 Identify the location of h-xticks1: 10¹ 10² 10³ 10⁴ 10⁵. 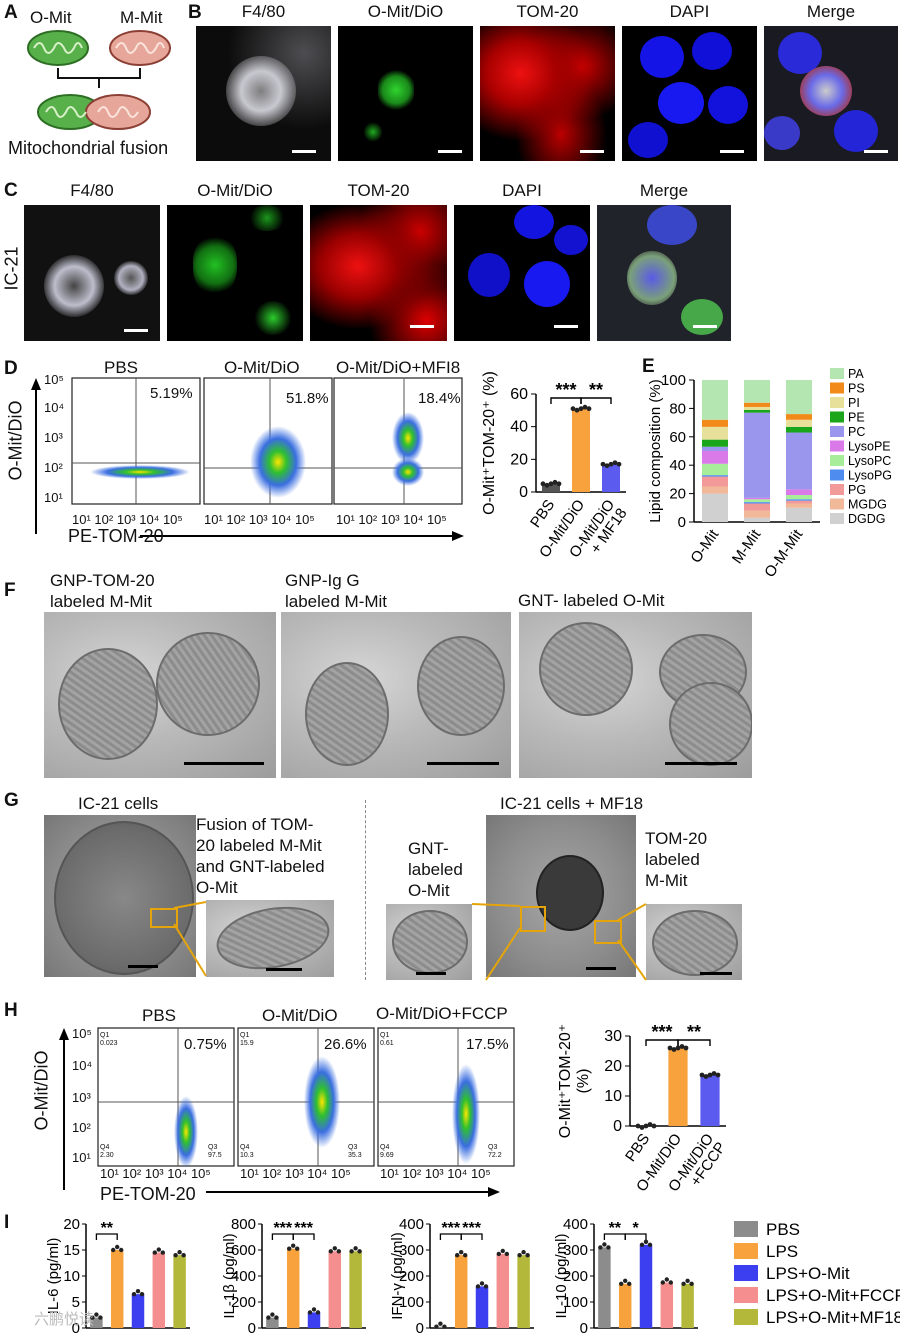
(155, 1173).